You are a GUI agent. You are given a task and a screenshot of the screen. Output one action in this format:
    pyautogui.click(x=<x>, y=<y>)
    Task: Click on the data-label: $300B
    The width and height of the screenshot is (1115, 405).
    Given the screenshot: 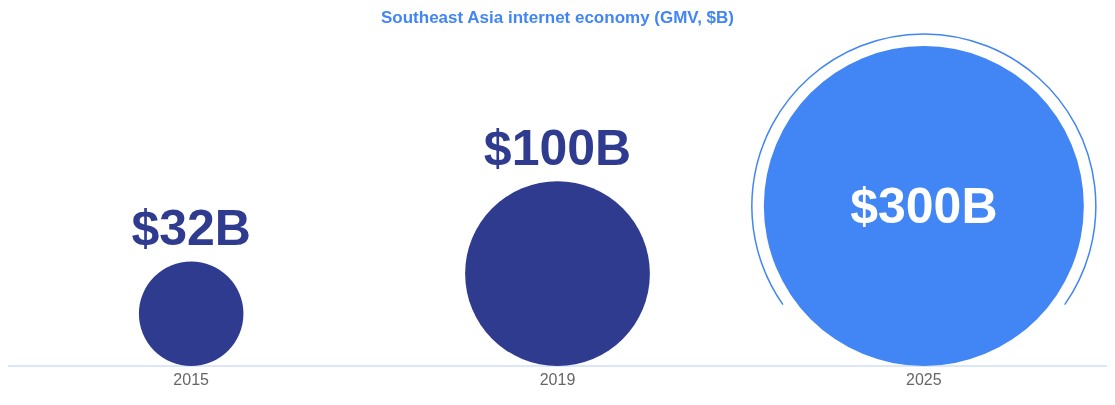 What is the action you would take?
    pyautogui.click(x=924, y=206)
    